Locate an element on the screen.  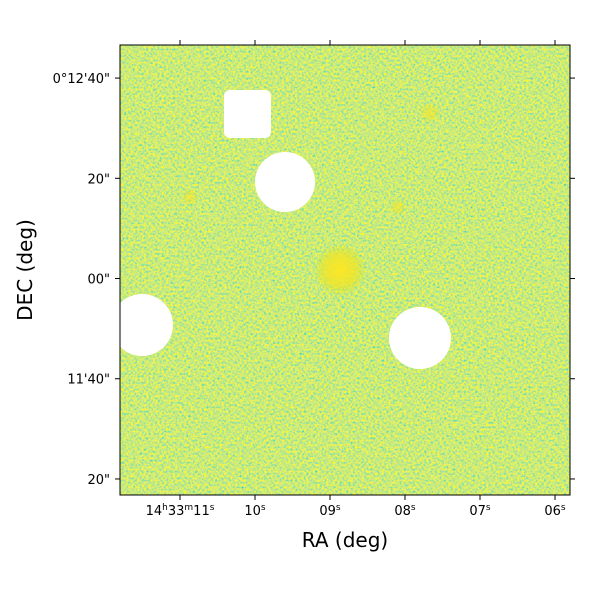
y-tick-label: 0°12'40" is located at coordinates (81, 79).